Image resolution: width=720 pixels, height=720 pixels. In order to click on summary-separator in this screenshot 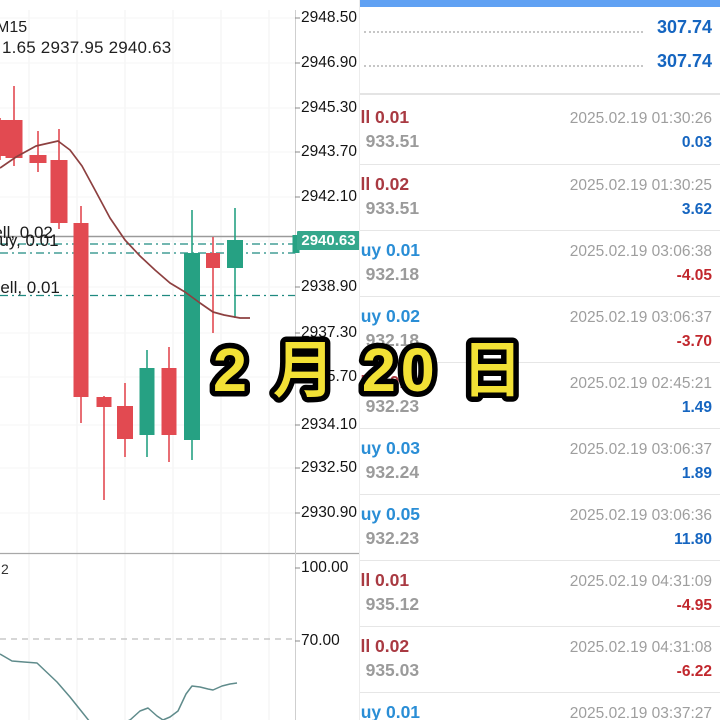, I will do `click(540, 94)`.